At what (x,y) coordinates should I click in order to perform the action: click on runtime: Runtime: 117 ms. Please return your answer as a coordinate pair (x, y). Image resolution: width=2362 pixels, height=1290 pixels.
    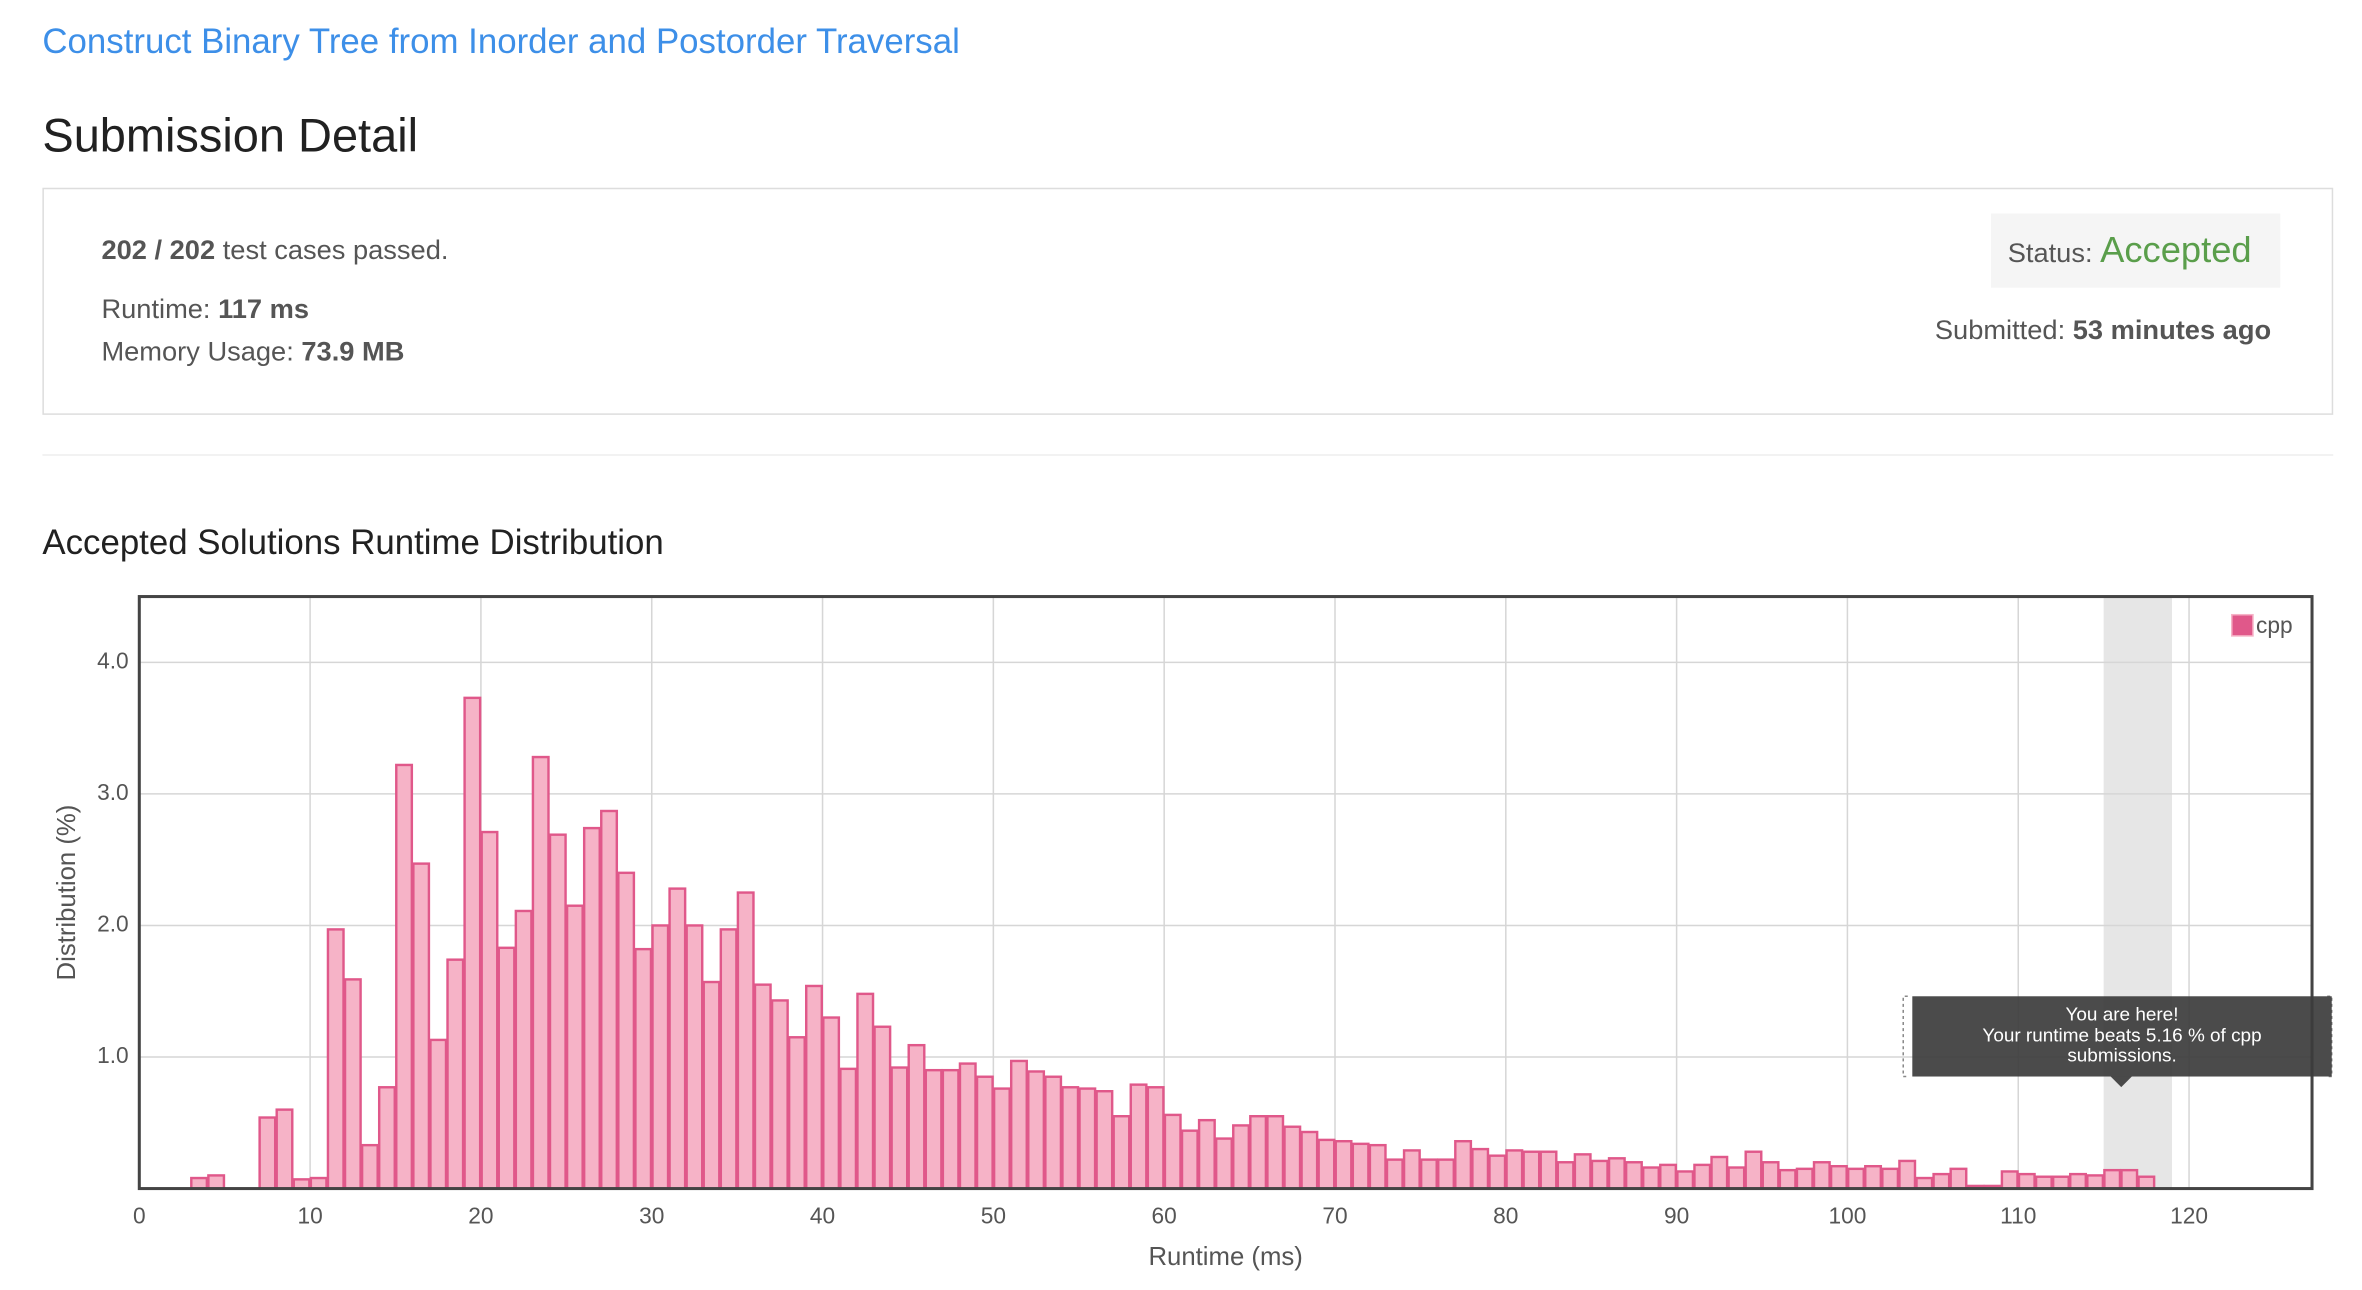
    Looking at the image, I should click on (205, 310).